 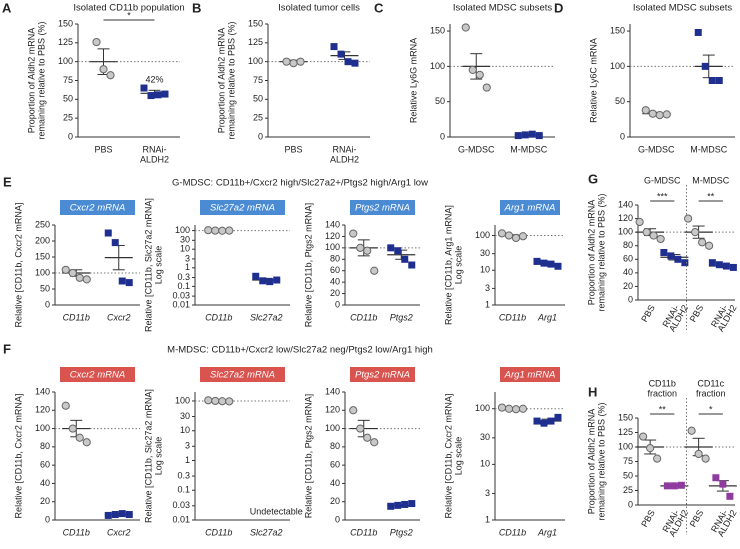 I want to click on y-tick-label: 30, so click(x=485, y=253).